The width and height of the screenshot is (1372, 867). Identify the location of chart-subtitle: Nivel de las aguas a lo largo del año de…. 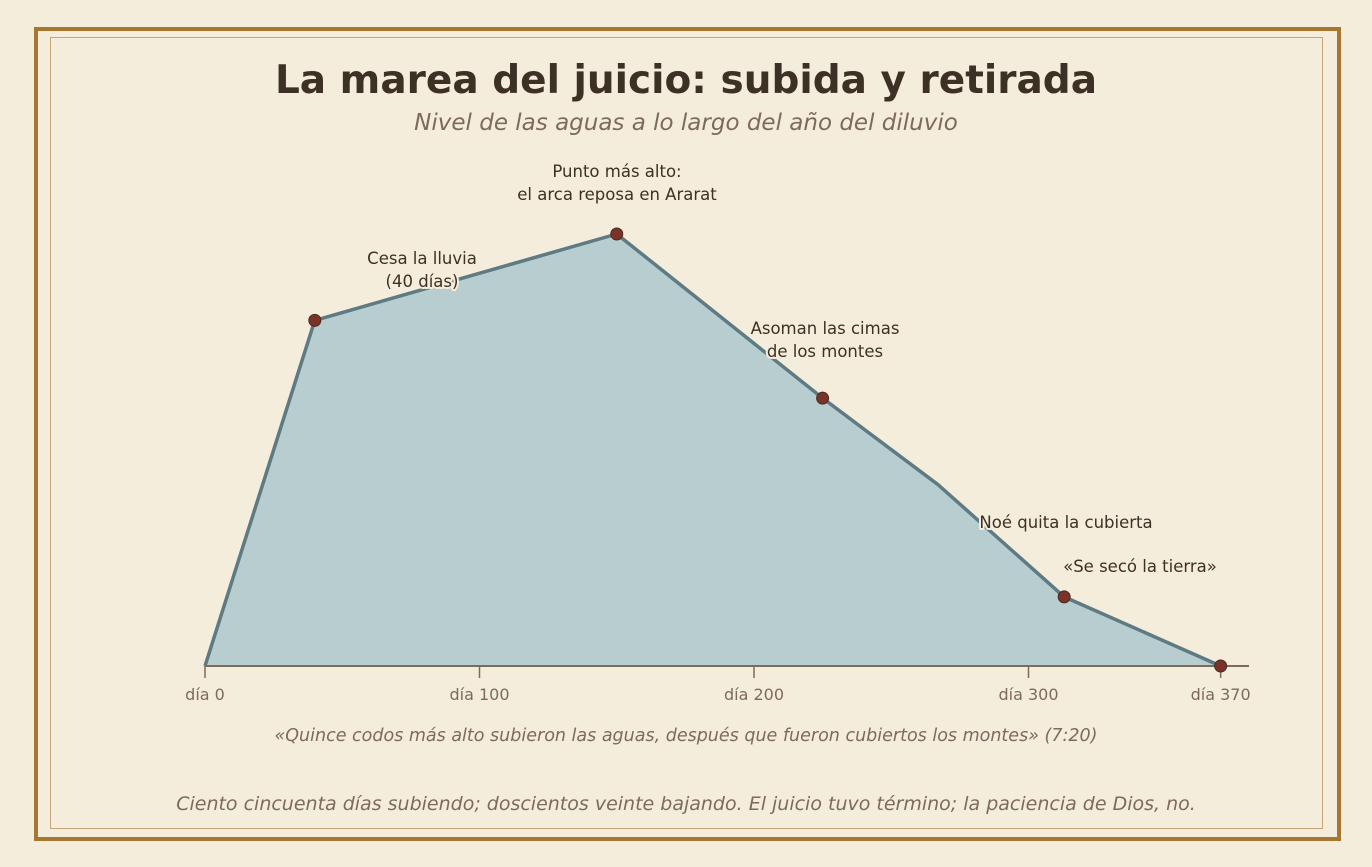
(686, 123).